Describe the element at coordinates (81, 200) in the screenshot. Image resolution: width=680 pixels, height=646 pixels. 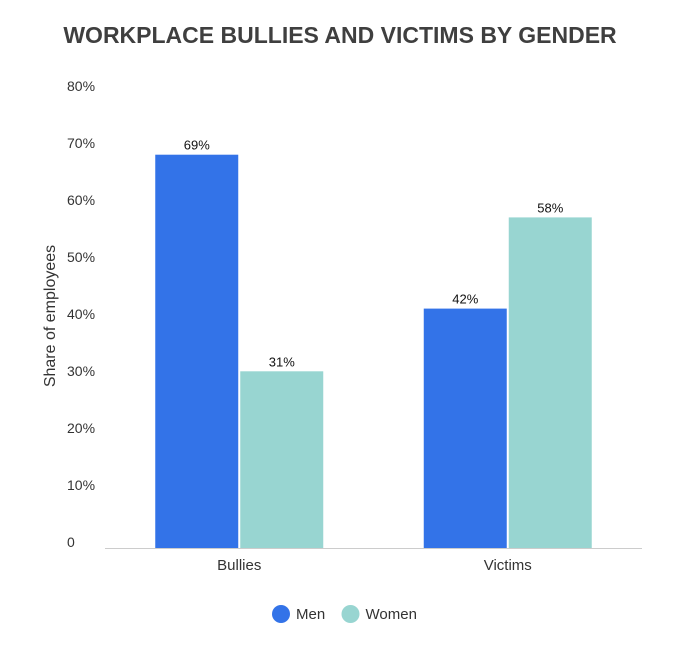
I see `y-tick-label: 60%` at that location.